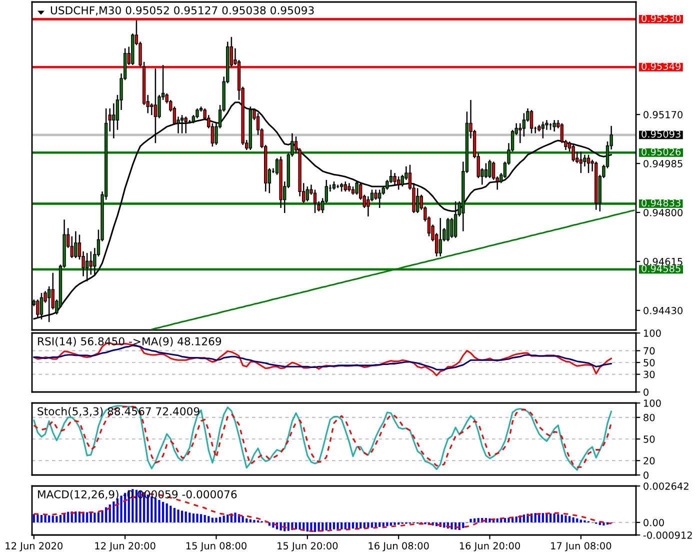 This screenshot has height=560, width=700. What do you see at coordinates (661, 203) in the screenshot?
I see `ref-line-label: 0.94833` at bounding box center [661, 203].